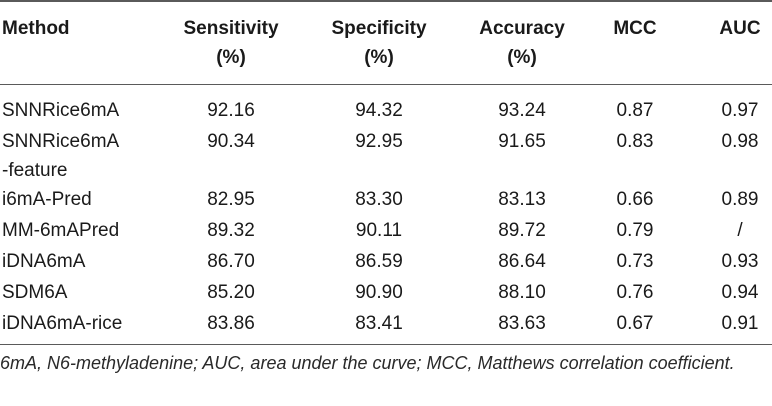  I want to click on cell-auc: 0.91, so click(740, 323).